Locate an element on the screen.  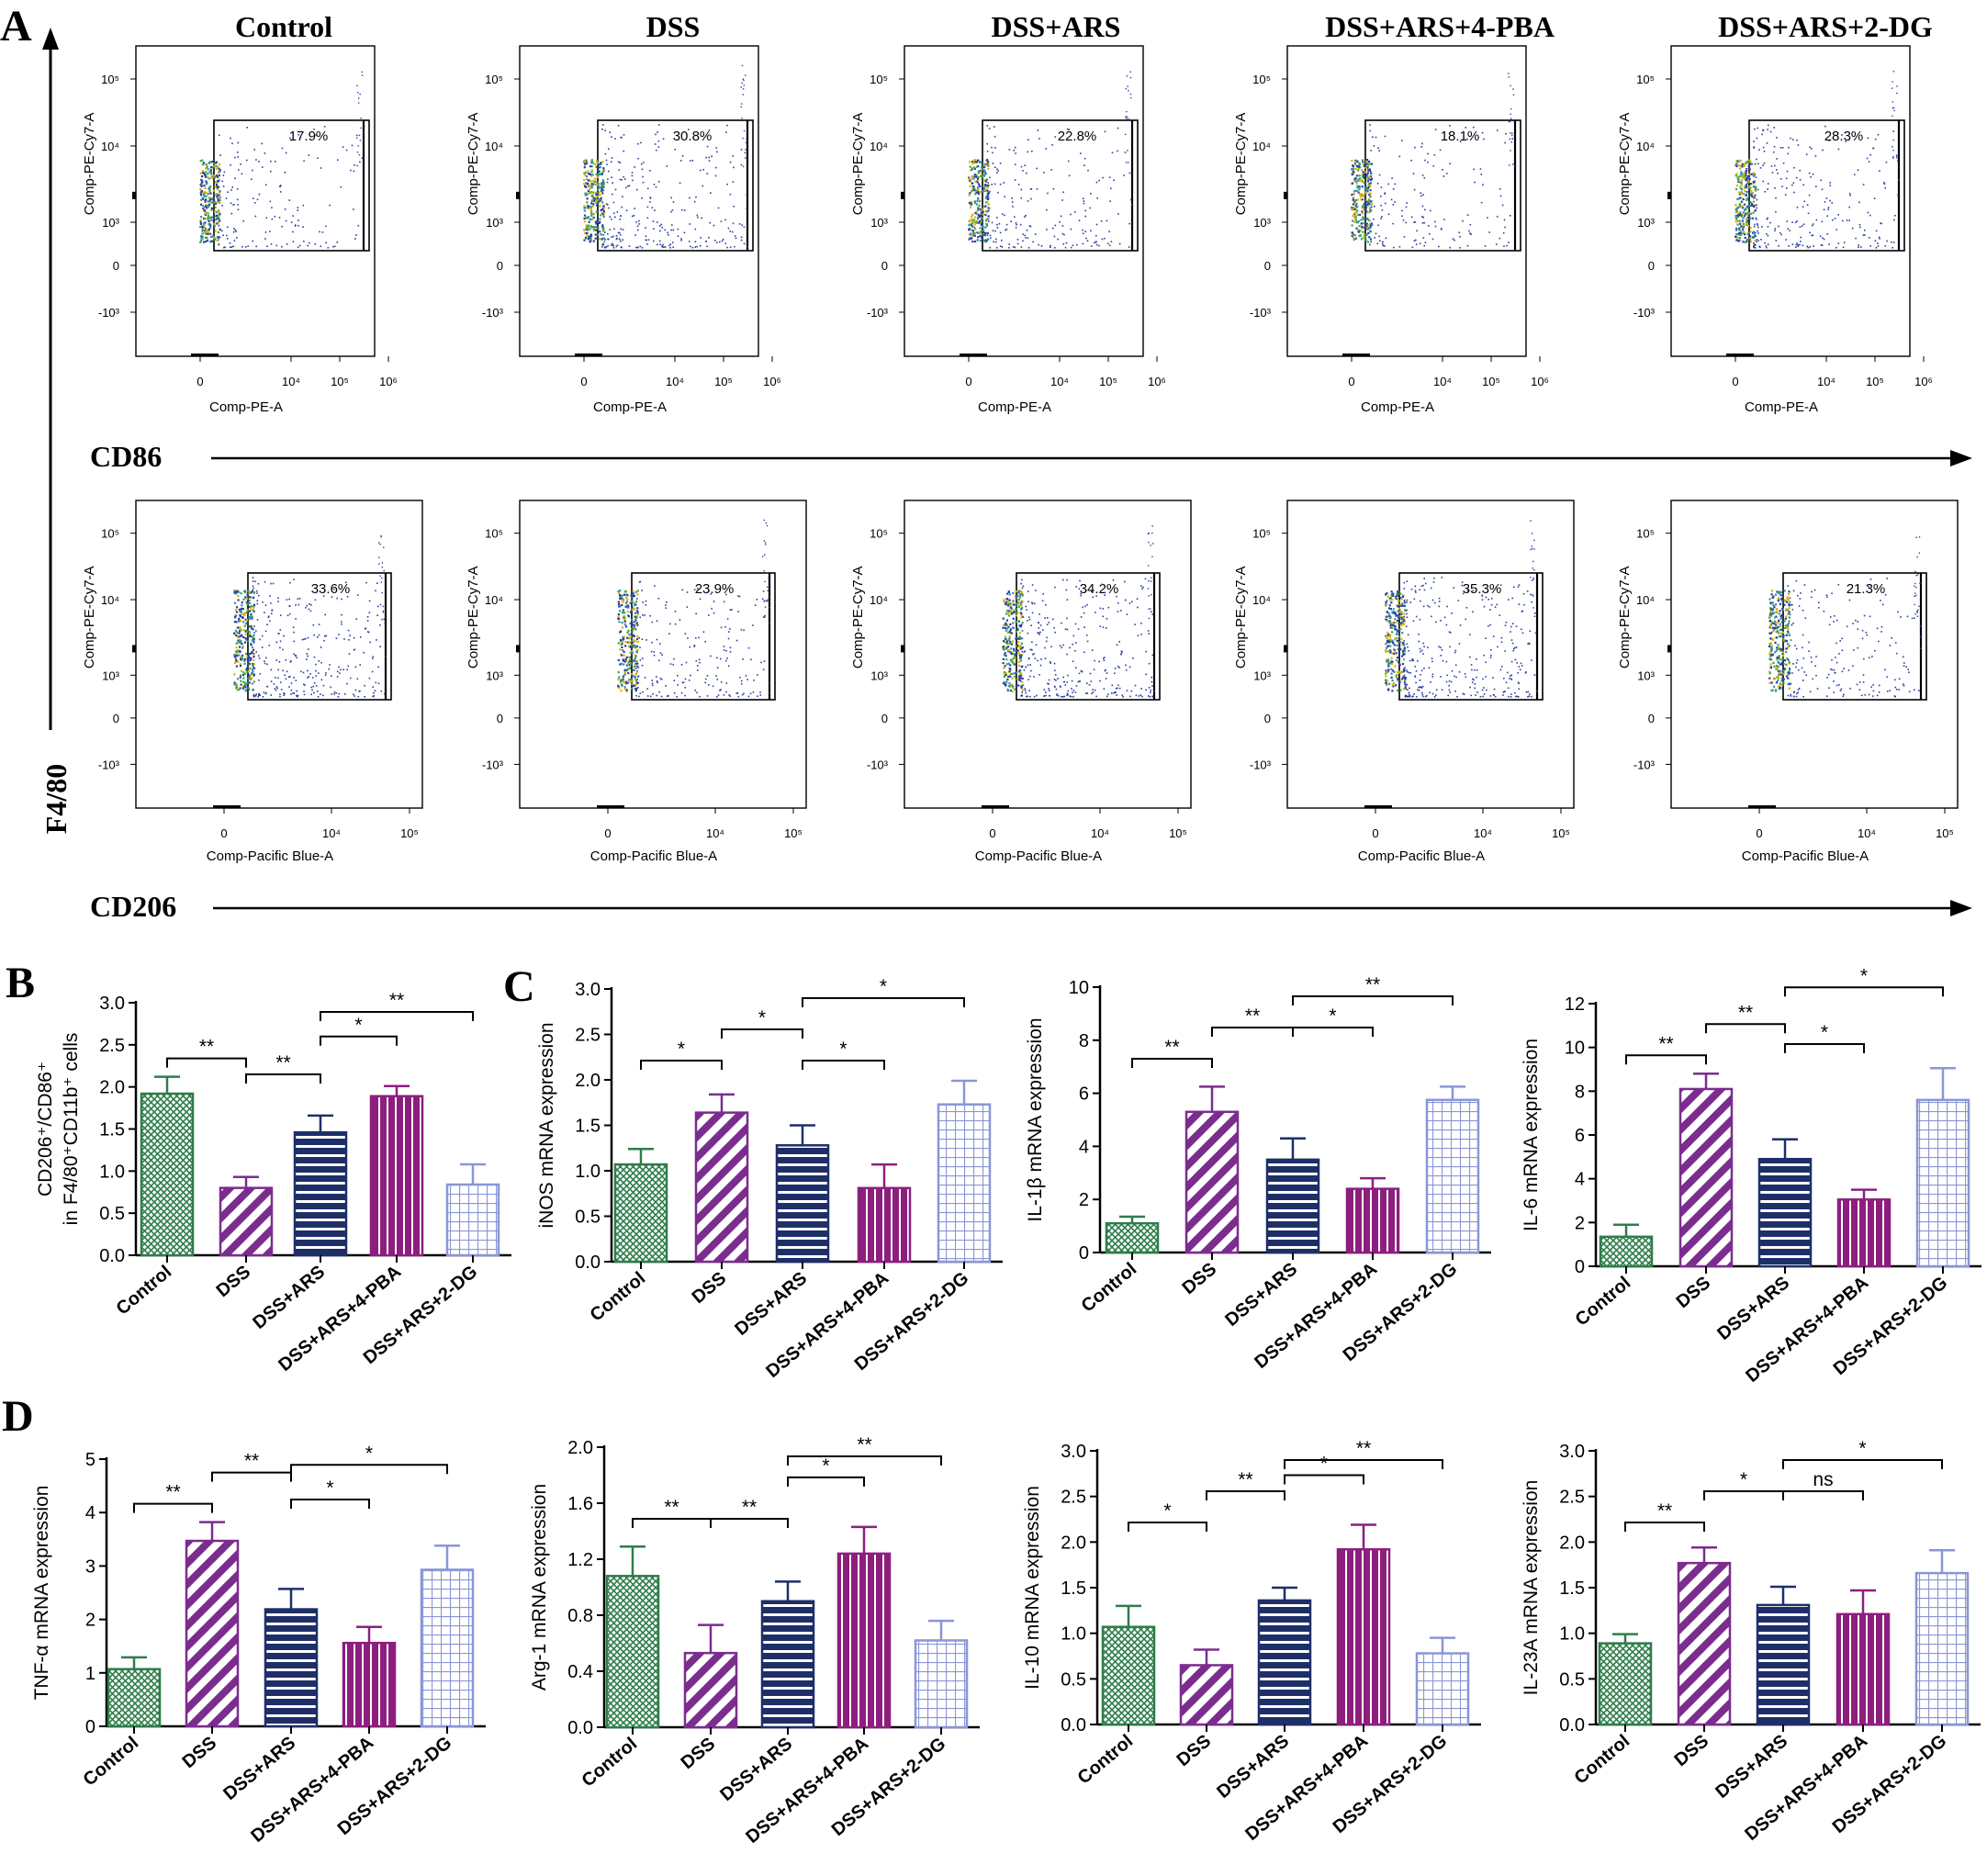
flow-gate-percentage: 35.3% is located at coordinates (1483, 589).